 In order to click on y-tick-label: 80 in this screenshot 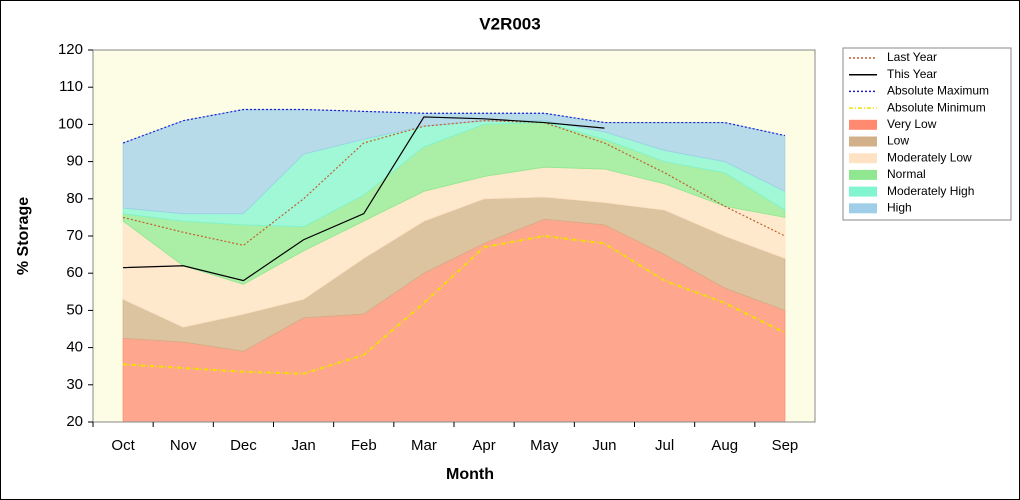, I will do `click(74, 198)`.